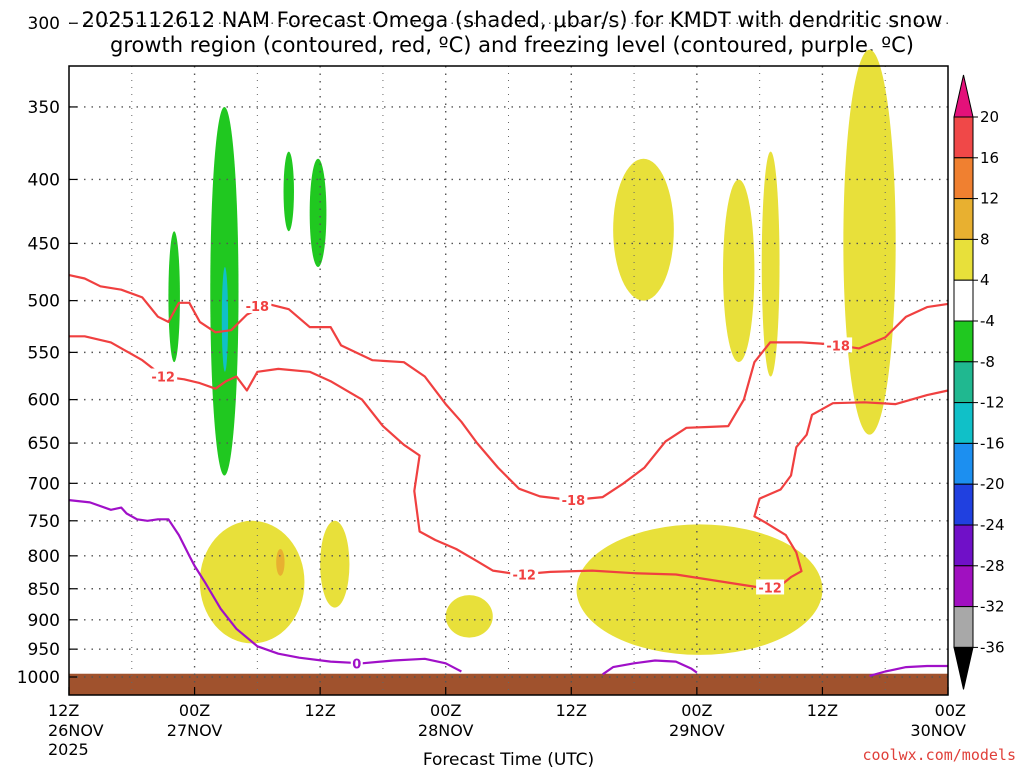 This screenshot has width=1024, height=768. Describe the element at coordinates (44, 401) in the screenshot. I see `y-tick-label: 600` at that location.